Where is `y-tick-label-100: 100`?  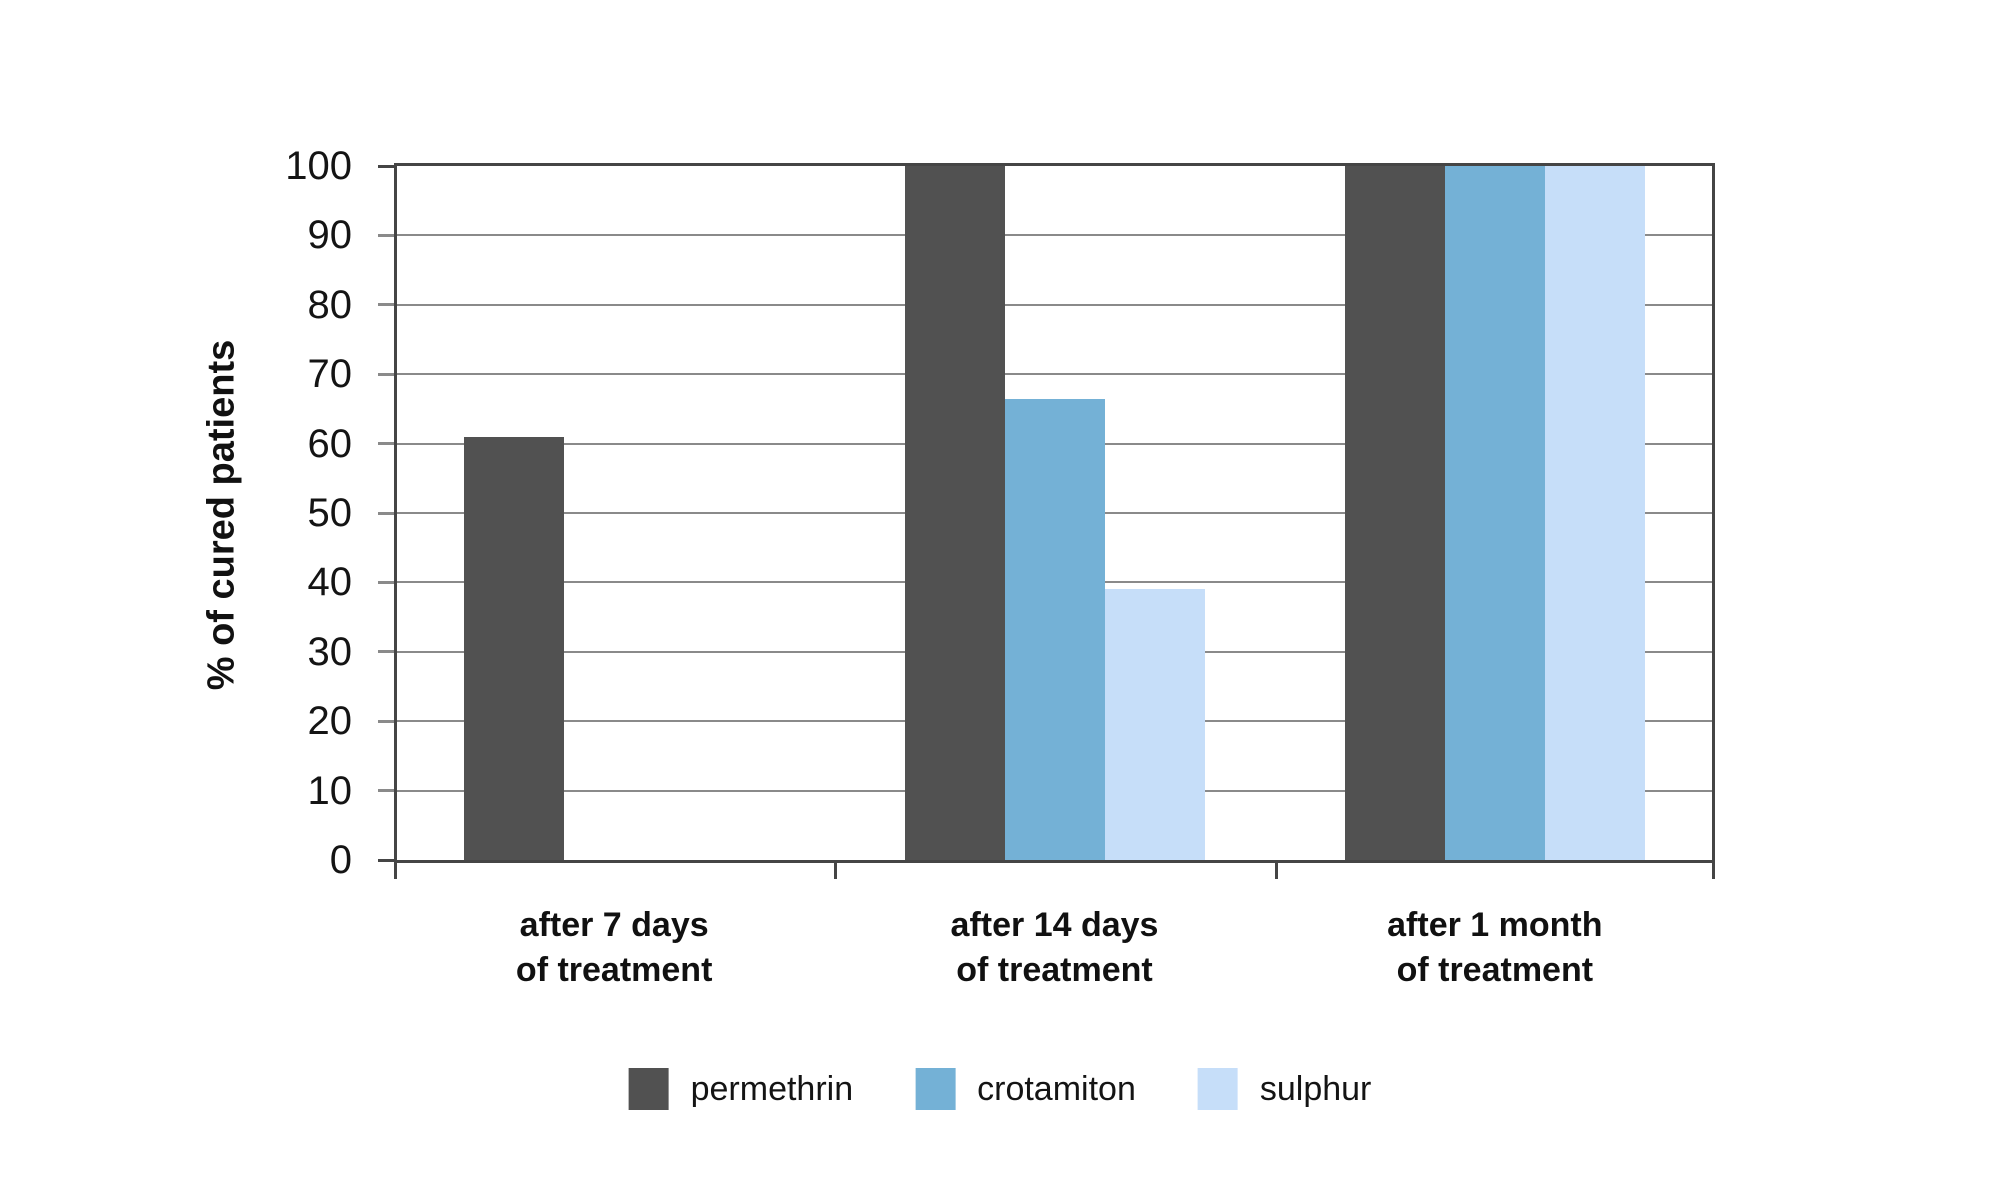 y-tick-label-100: 100 is located at coordinates (318, 166).